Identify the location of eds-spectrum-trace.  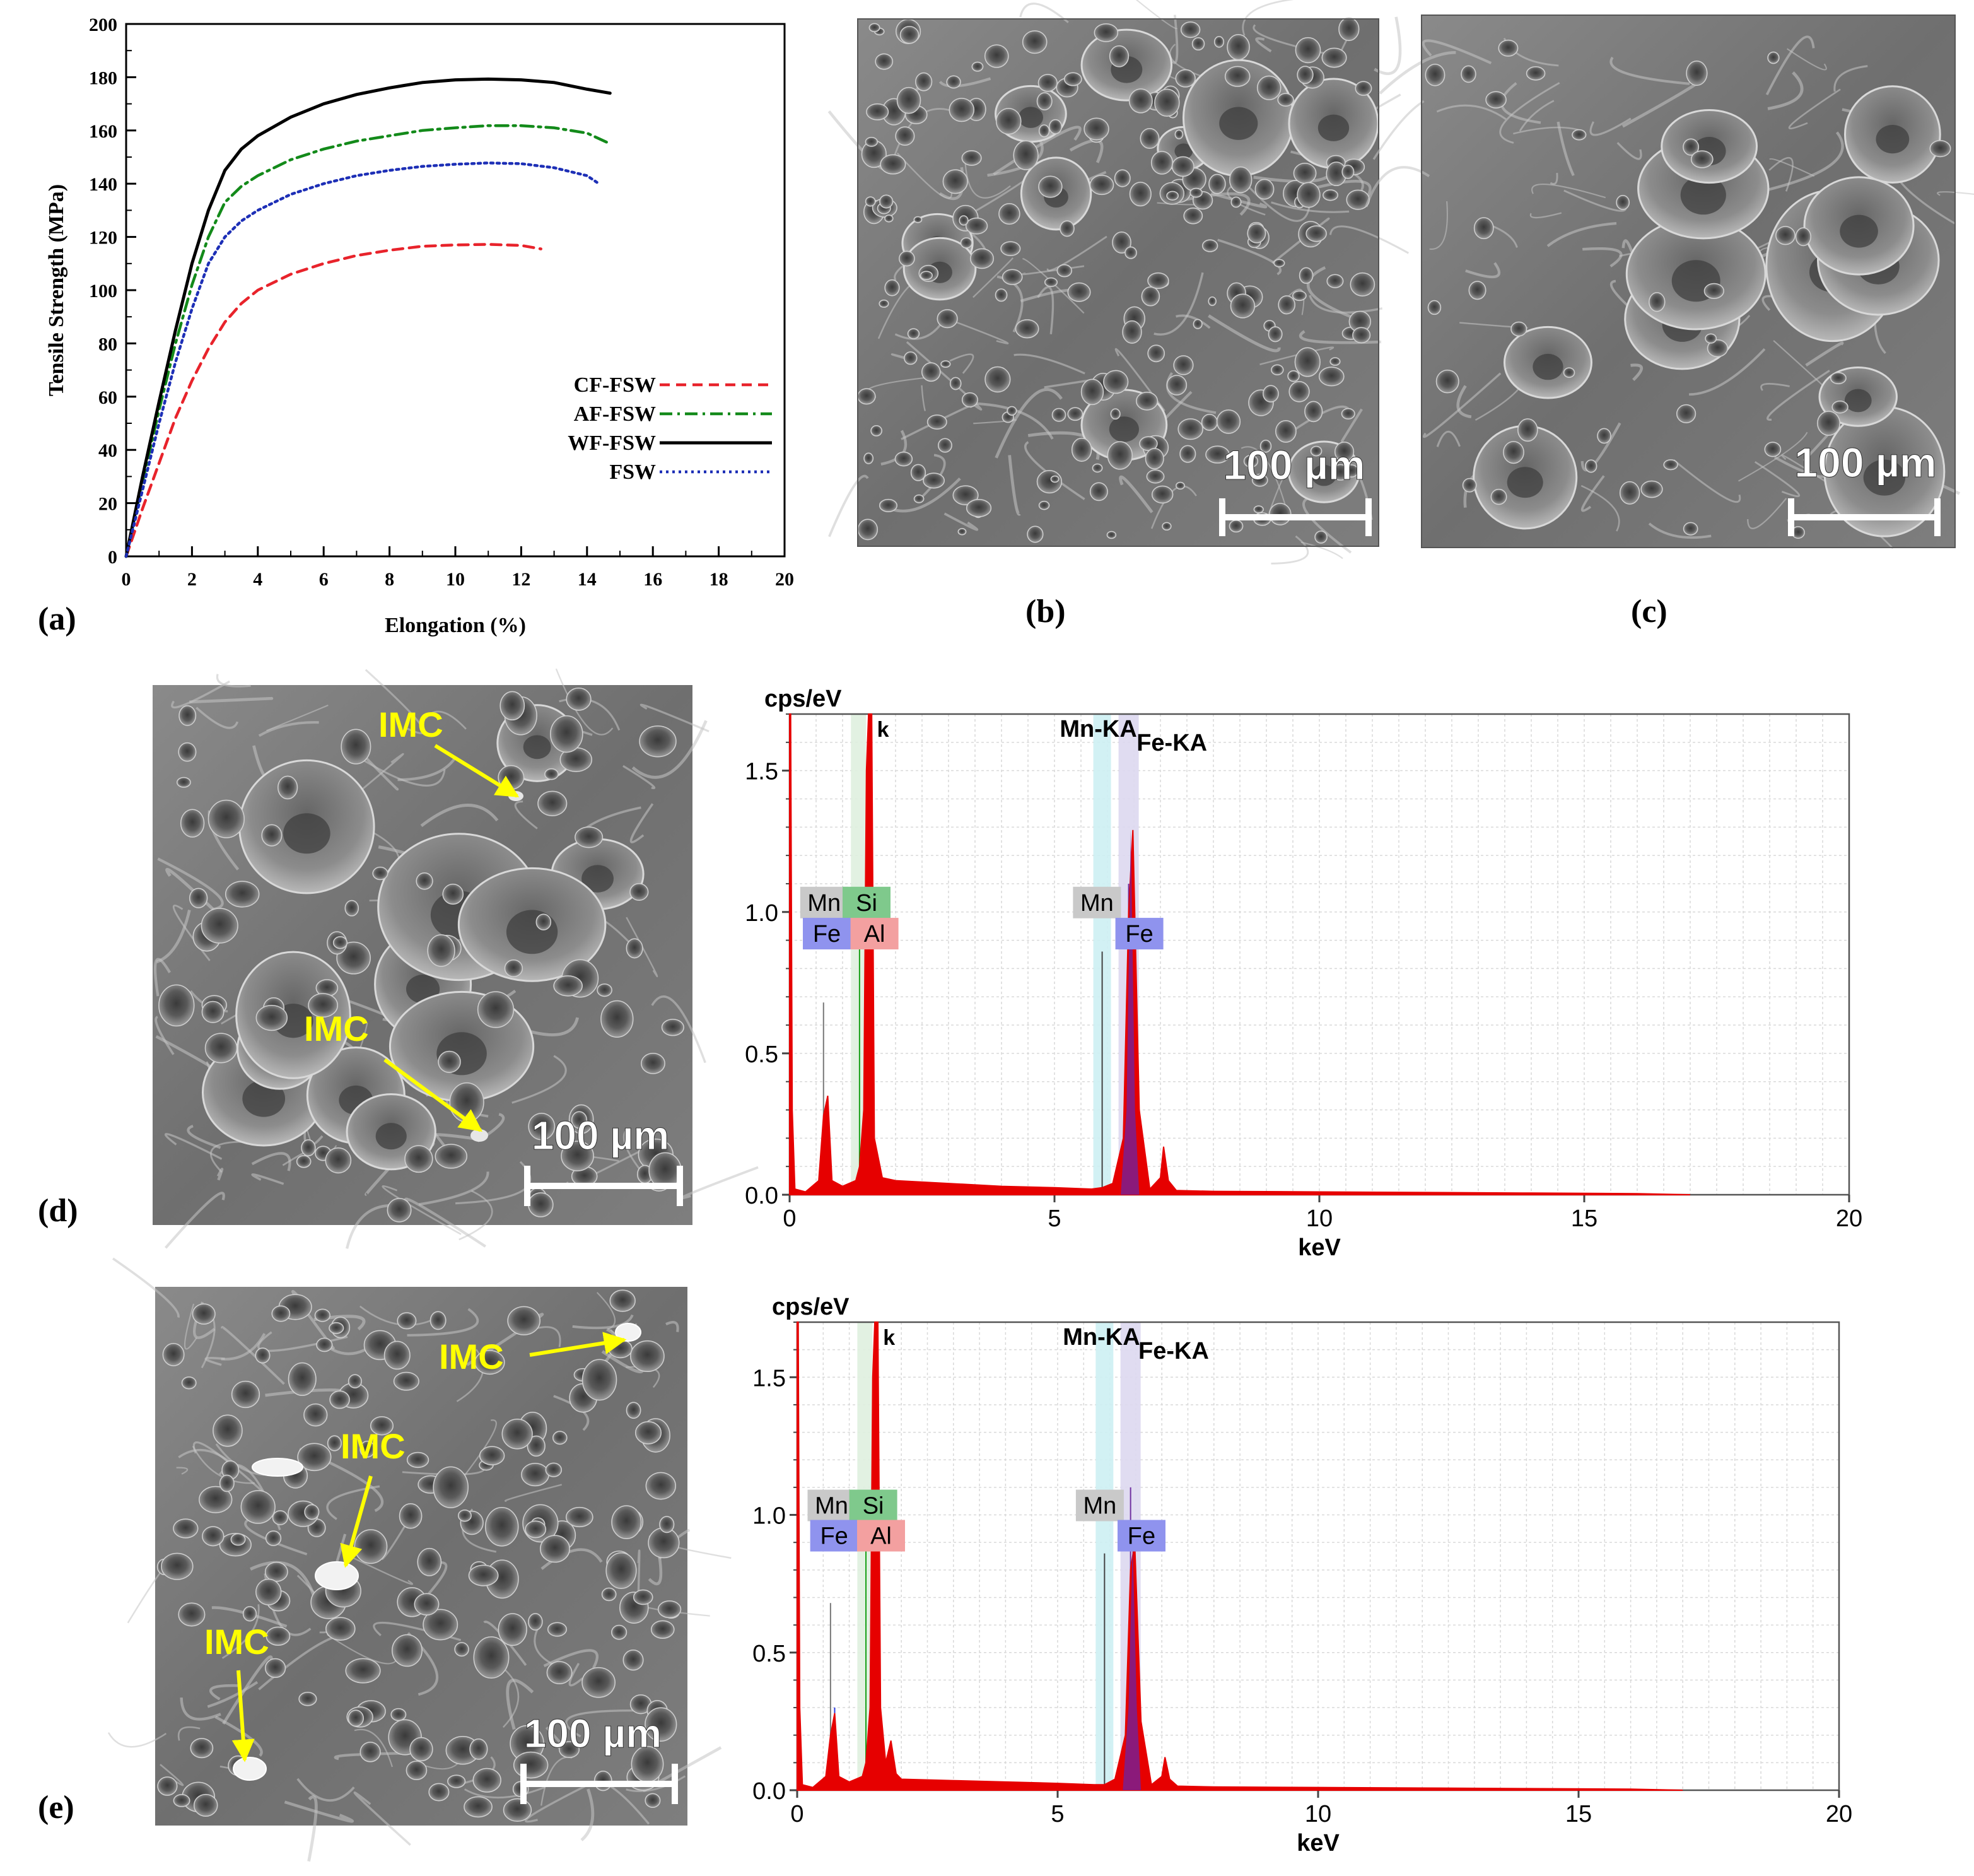
(1240, 1556).